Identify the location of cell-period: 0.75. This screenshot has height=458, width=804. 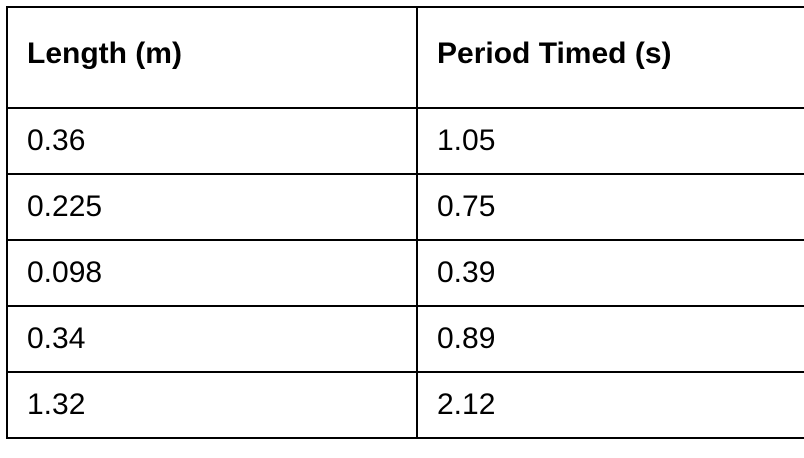
(610, 207).